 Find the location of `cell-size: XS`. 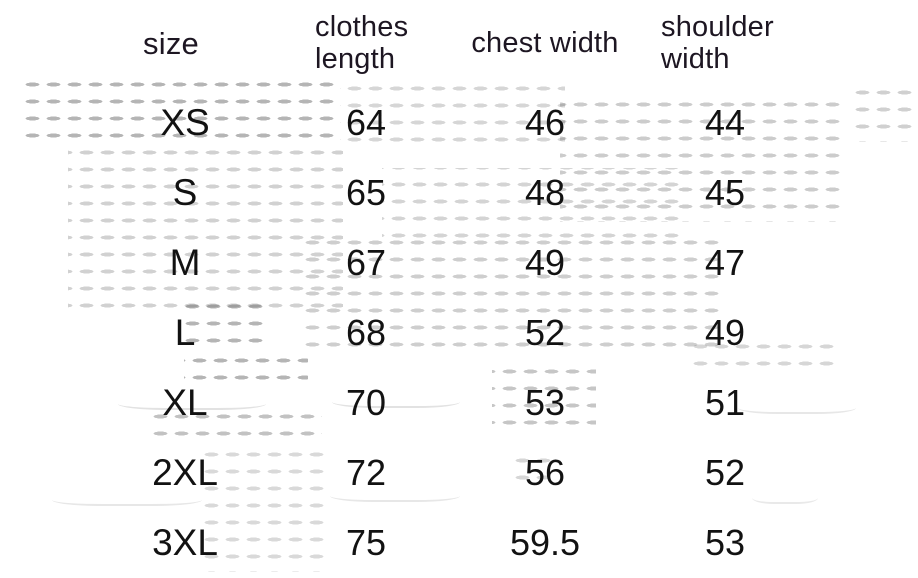

cell-size: XS is located at coordinates (185, 122).